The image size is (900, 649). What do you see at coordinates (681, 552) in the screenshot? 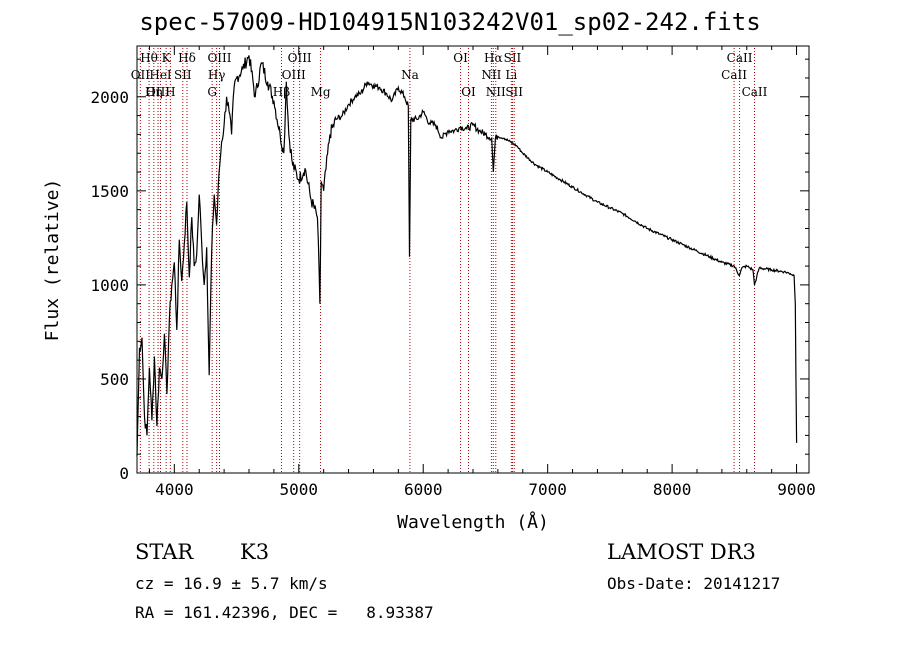
I see `survey-name: LAMOST DR3` at bounding box center [681, 552].